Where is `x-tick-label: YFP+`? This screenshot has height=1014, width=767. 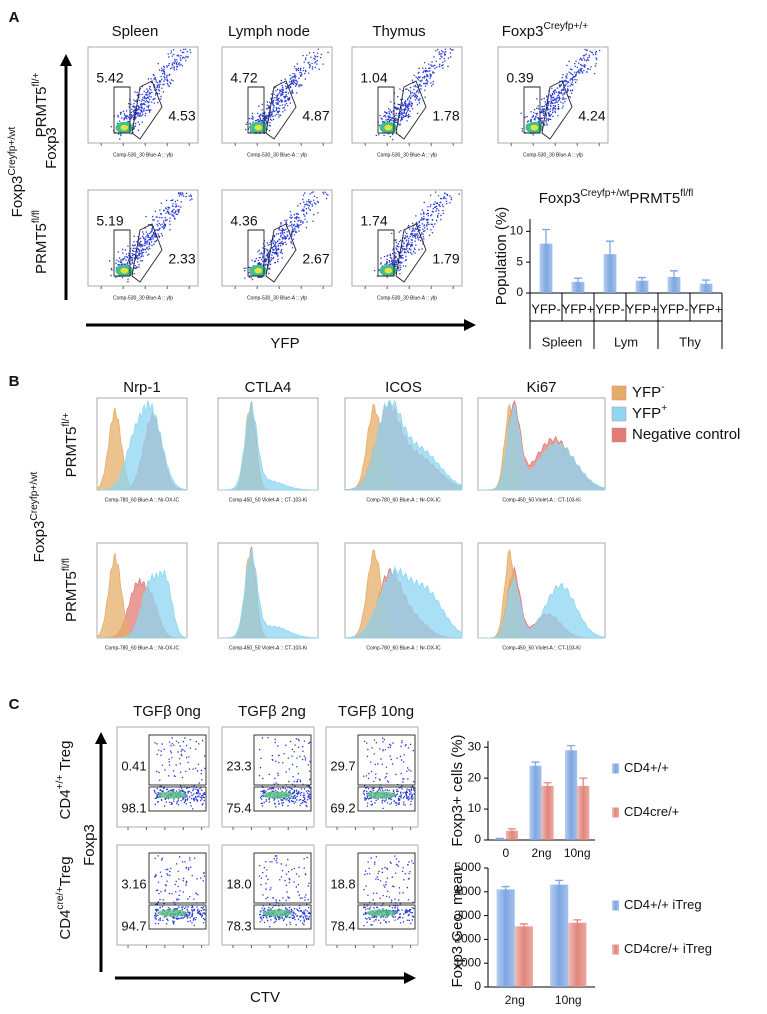
x-tick-label: YFP+ is located at coordinates (706, 308).